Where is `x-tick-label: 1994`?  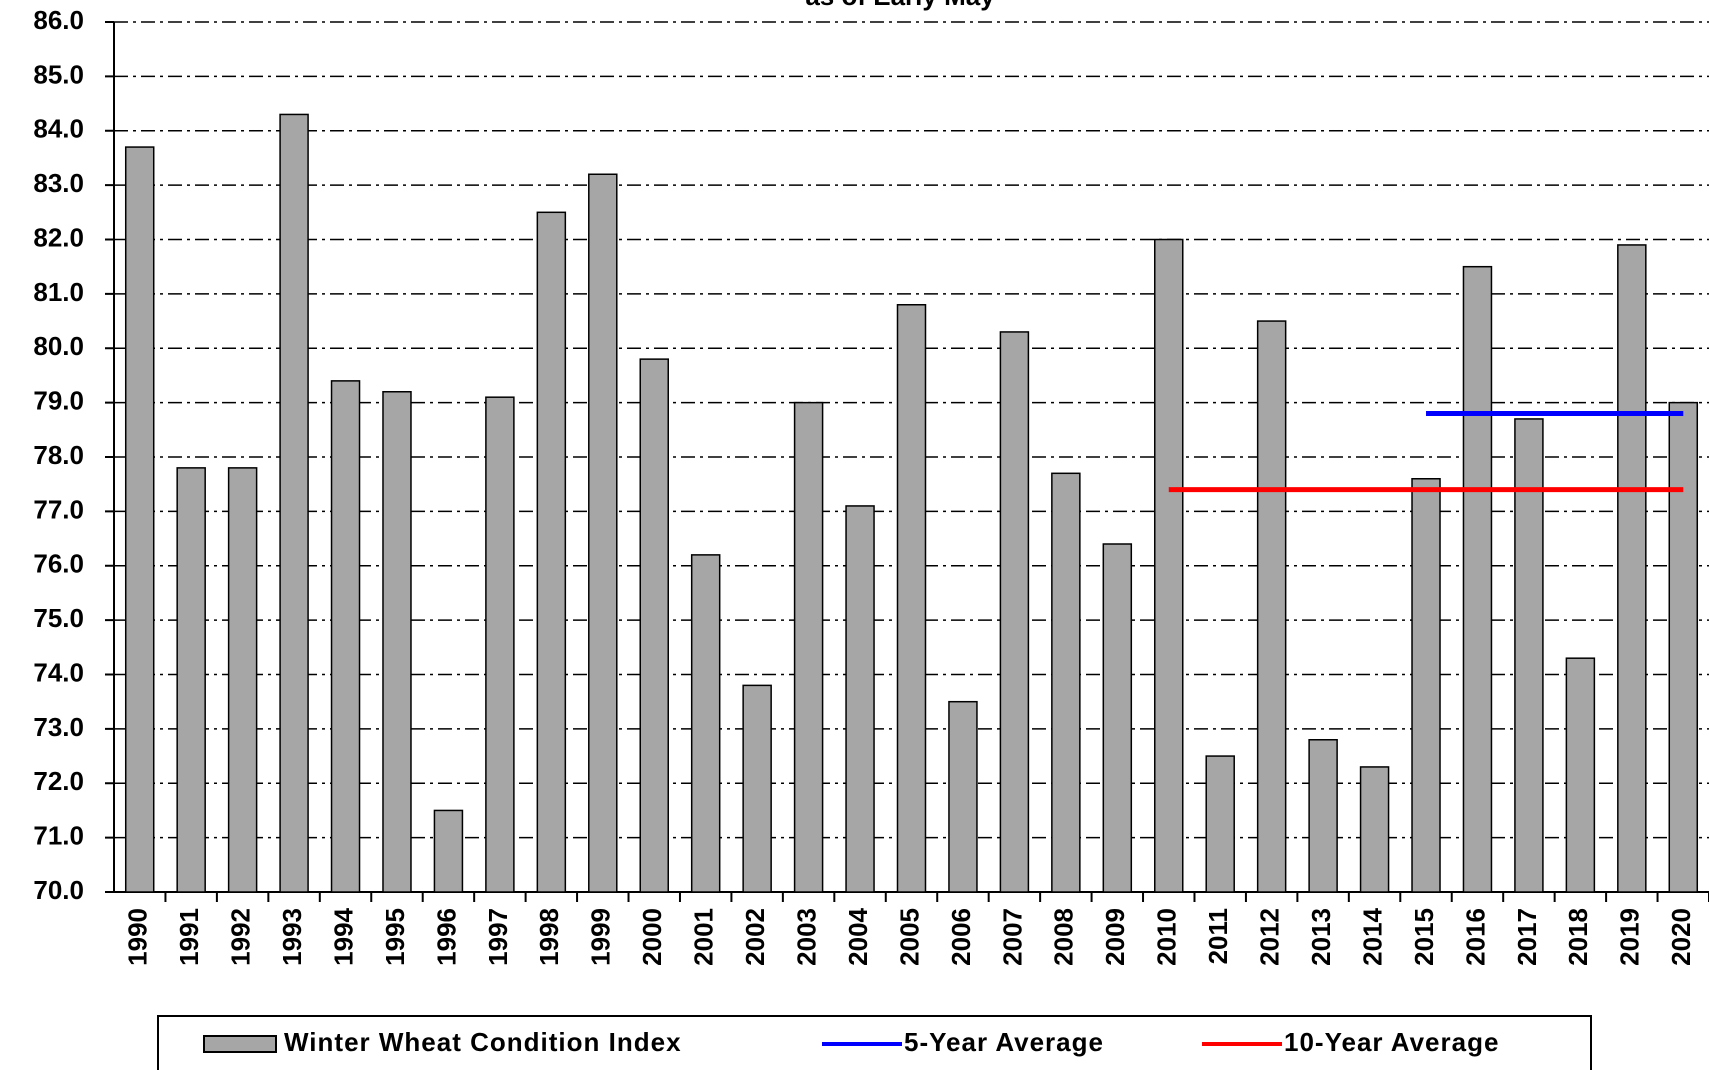
x-tick-label: 1994 is located at coordinates (343, 936).